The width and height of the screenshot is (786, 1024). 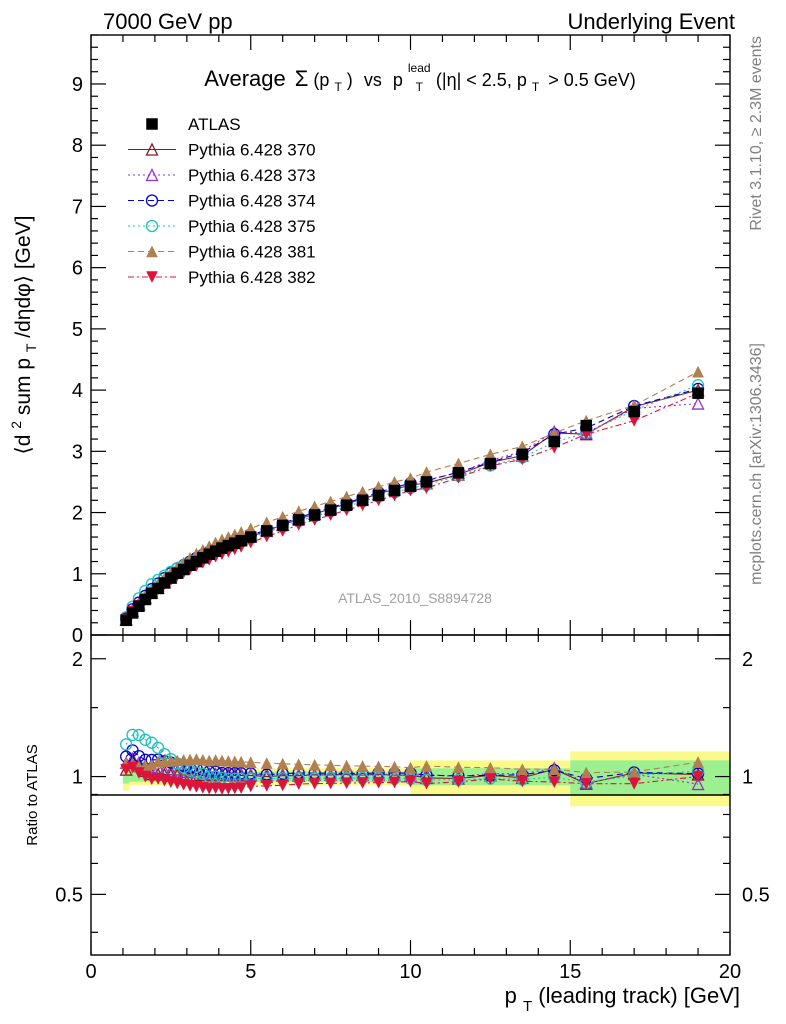 I want to click on ratio-y-tick-label-right-2: 2, so click(x=747, y=660).